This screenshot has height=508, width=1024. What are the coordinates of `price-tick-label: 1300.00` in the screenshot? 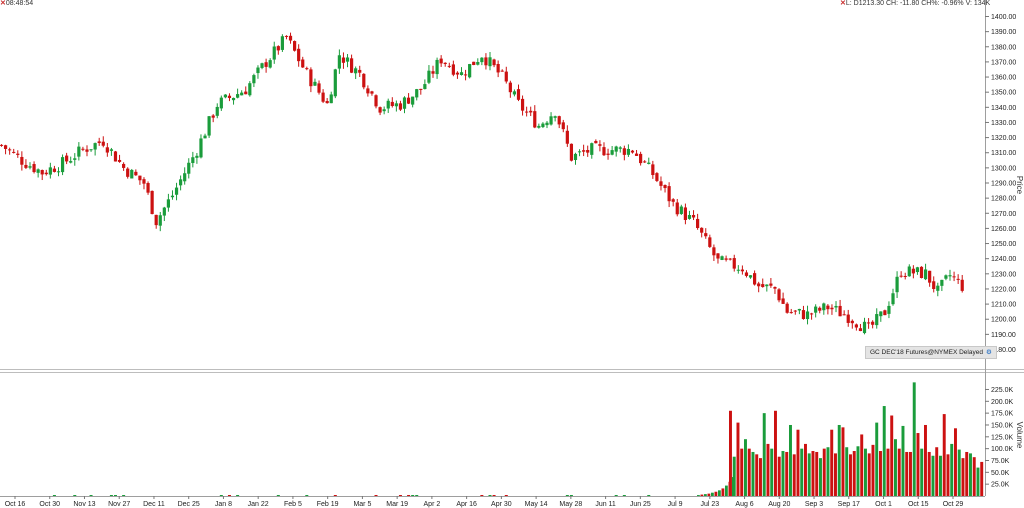 It's located at (1003, 168).